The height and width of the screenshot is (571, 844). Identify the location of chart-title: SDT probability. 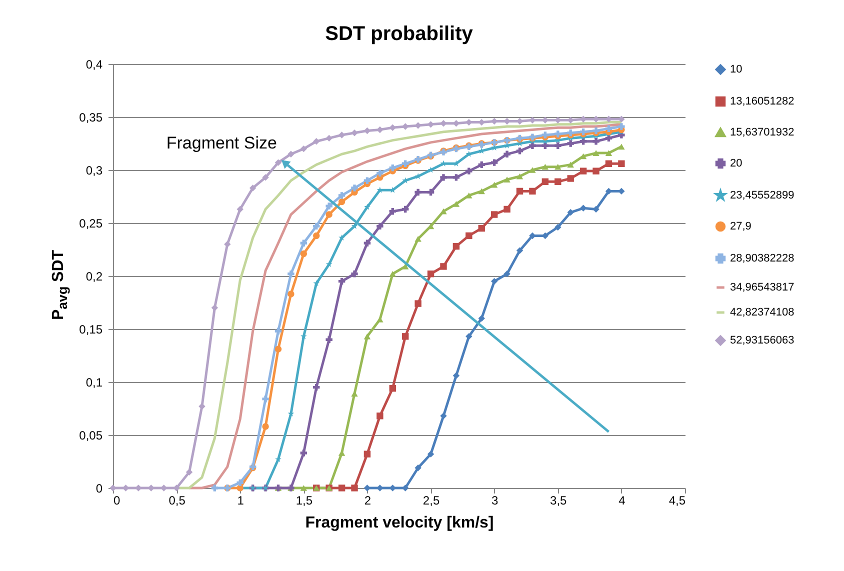
(399, 34).